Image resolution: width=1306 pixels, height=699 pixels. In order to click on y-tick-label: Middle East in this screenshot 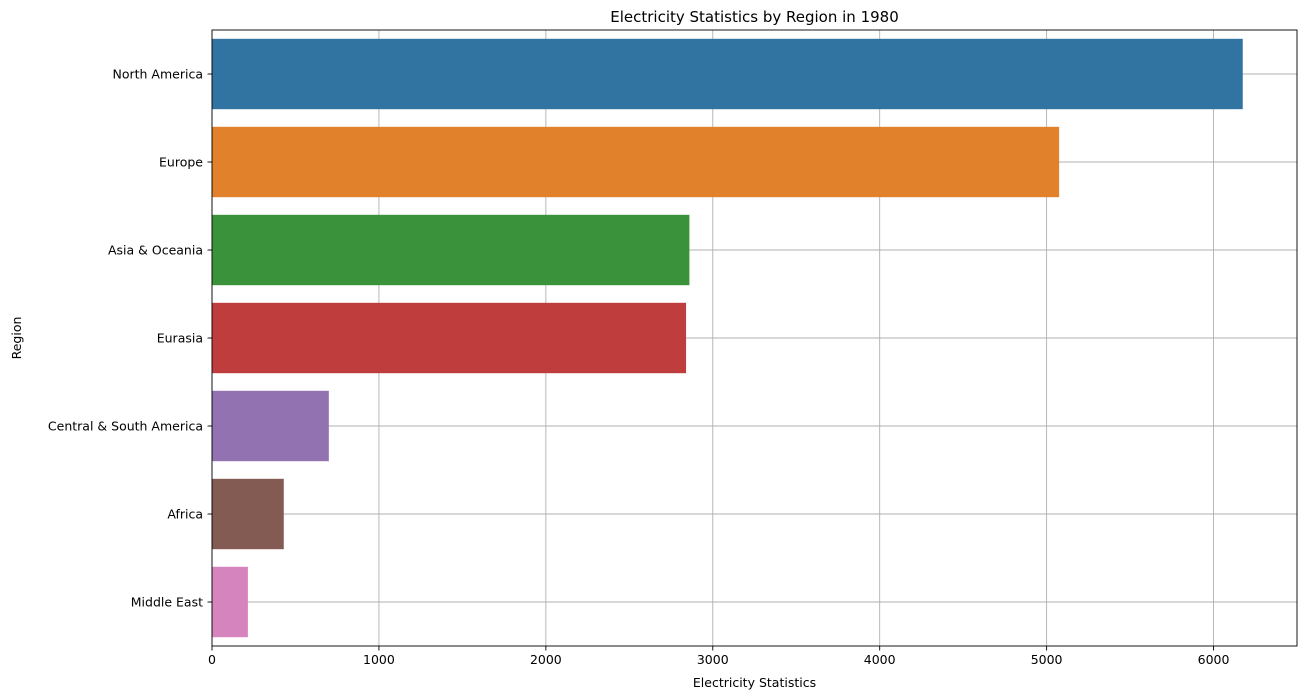, I will do `click(167, 602)`.